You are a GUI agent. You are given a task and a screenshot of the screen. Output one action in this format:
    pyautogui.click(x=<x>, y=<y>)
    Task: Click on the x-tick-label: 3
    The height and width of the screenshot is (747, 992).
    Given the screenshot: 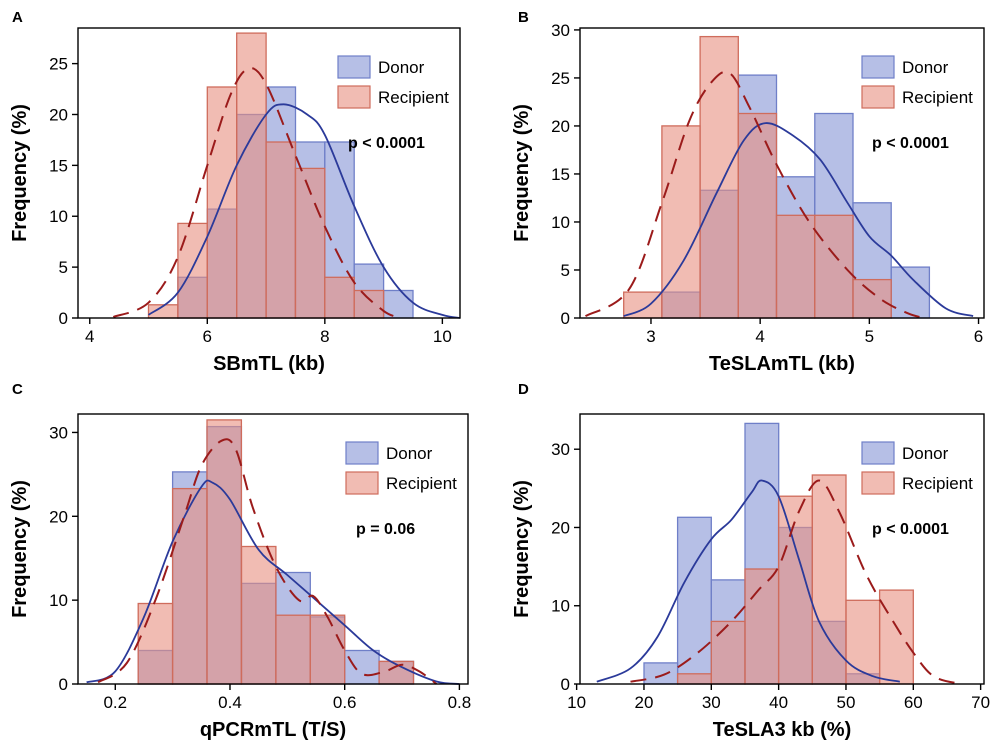 What is the action you would take?
    pyautogui.click(x=650, y=336)
    